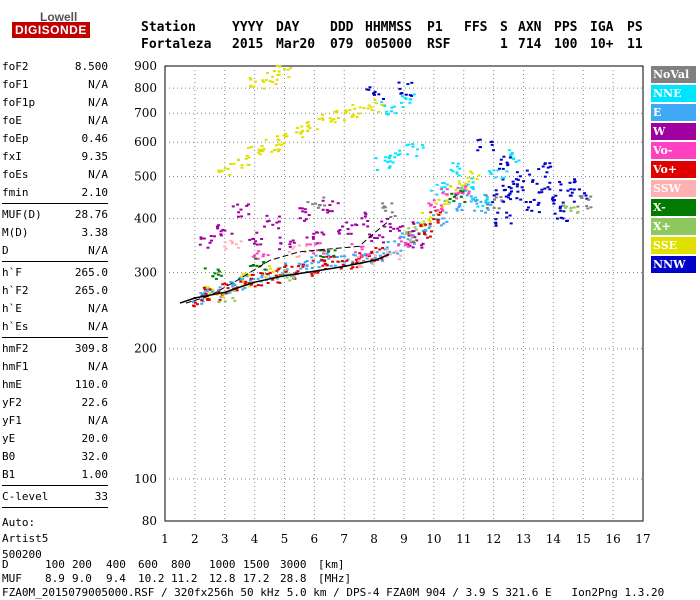 This screenshot has height=600, width=700. Describe the element at coordinates (91, 272) in the screenshot. I see `param-value: 265.0` at that location.